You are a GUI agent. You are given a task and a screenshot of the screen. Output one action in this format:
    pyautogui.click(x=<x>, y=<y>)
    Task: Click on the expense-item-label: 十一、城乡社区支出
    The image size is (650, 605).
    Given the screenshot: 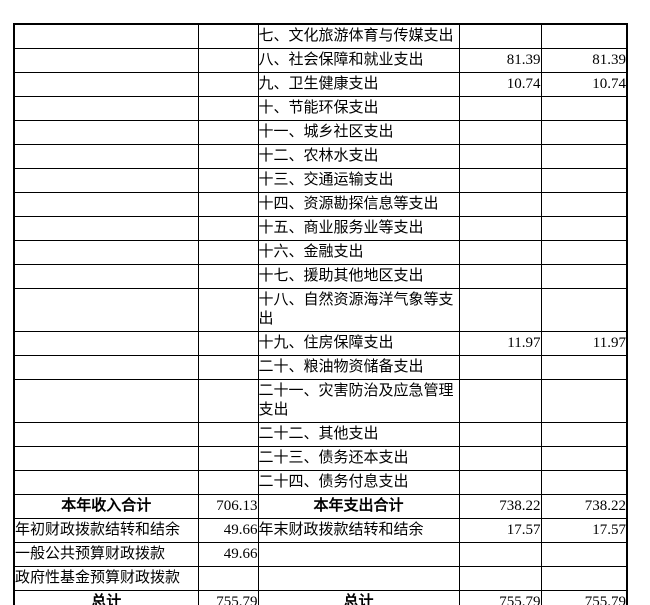 What is the action you would take?
    pyautogui.click(x=358, y=132)
    